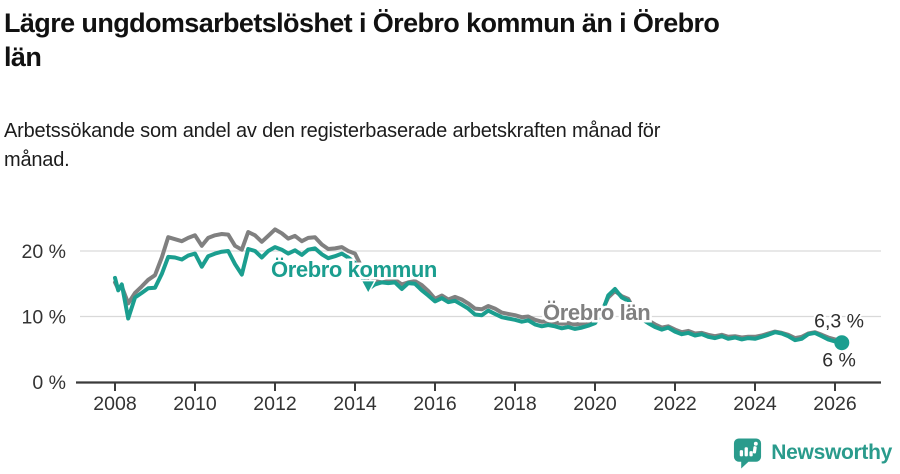 The image size is (900, 474). I want to click on end-value-label-orebro-lan: 6,3 %, so click(839, 322).